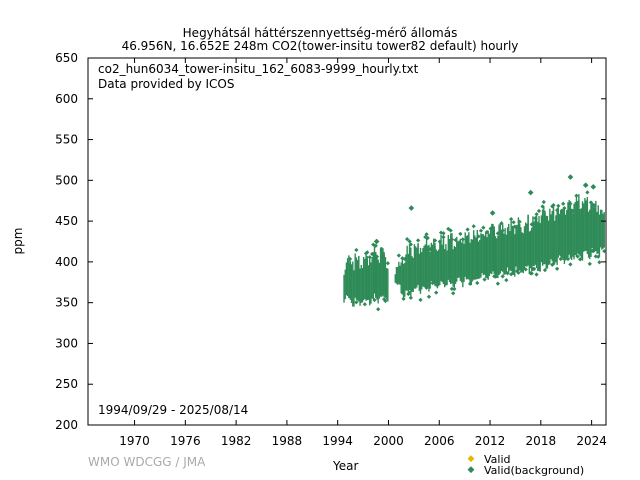 The image size is (640, 480). I want to click on y-tick-label: 200, so click(66, 425).